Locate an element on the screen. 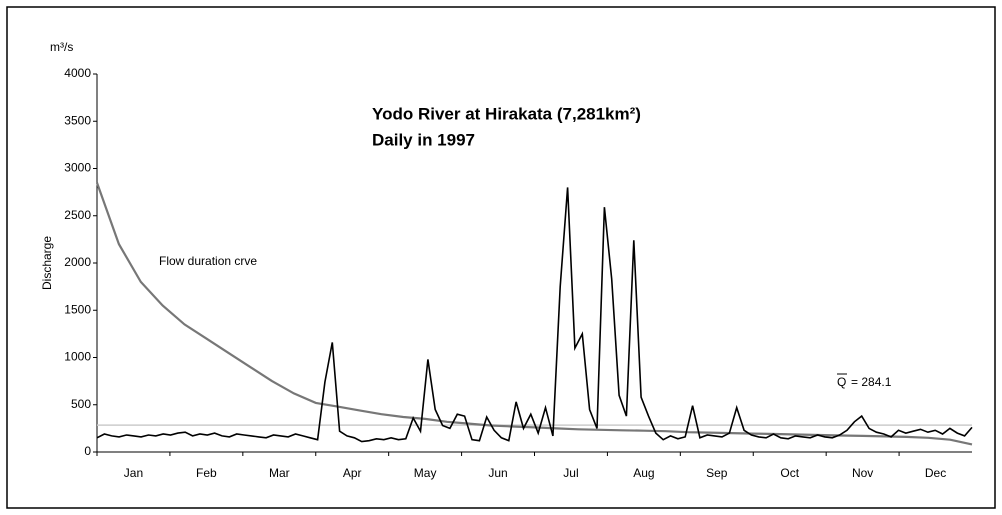 This screenshot has height=515, width=1002. mean-text: = 284.1 is located at coordinates (871, 382).